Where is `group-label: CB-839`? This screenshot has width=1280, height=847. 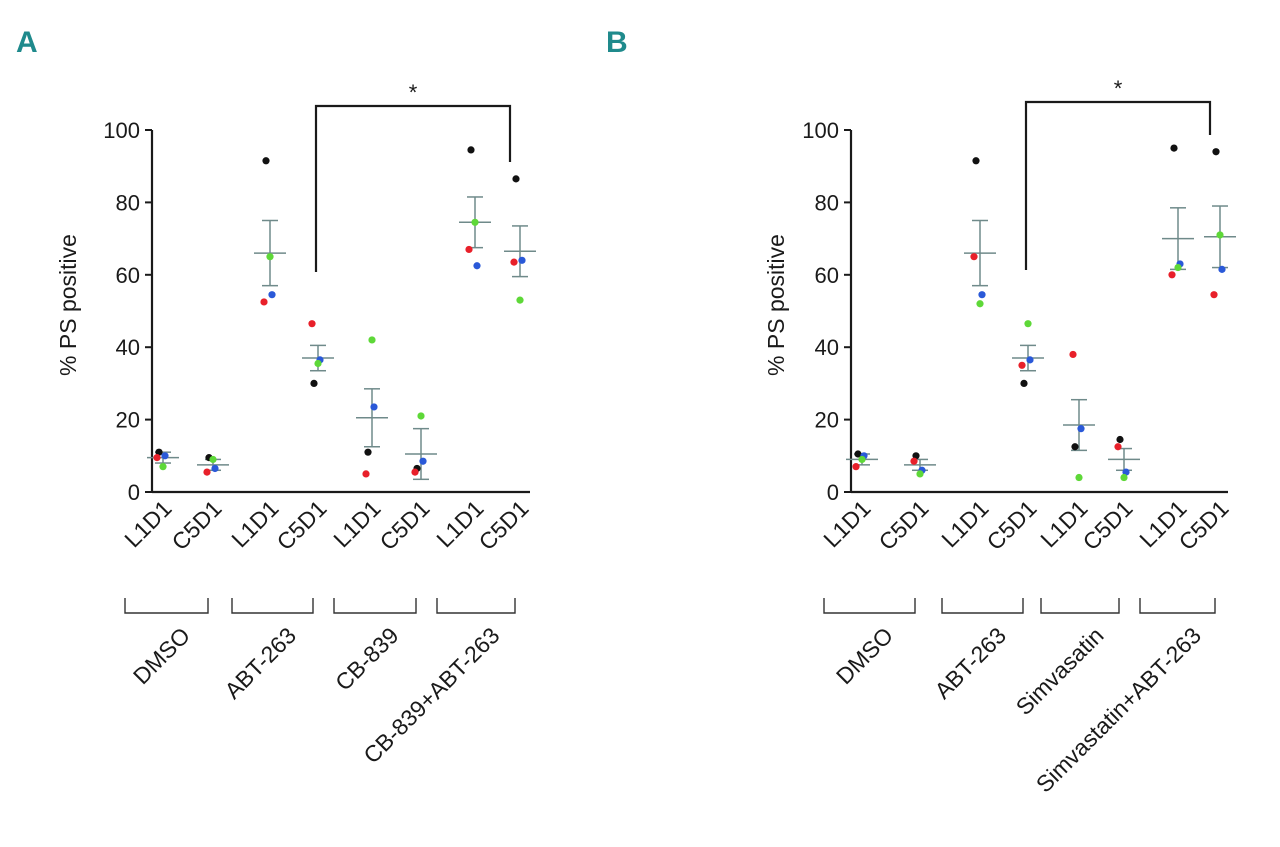 group-label: CB-839 is located at coordinates (367, 659).